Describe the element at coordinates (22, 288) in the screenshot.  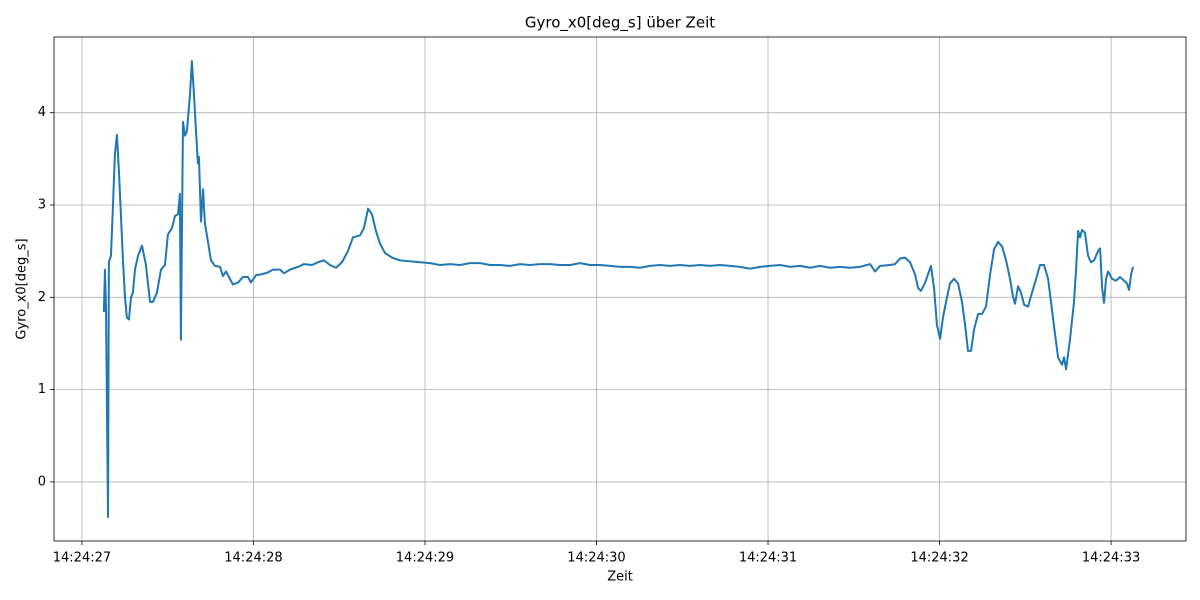
I see `y-axis-label: Gyro_x0[deg_s]` at that location.